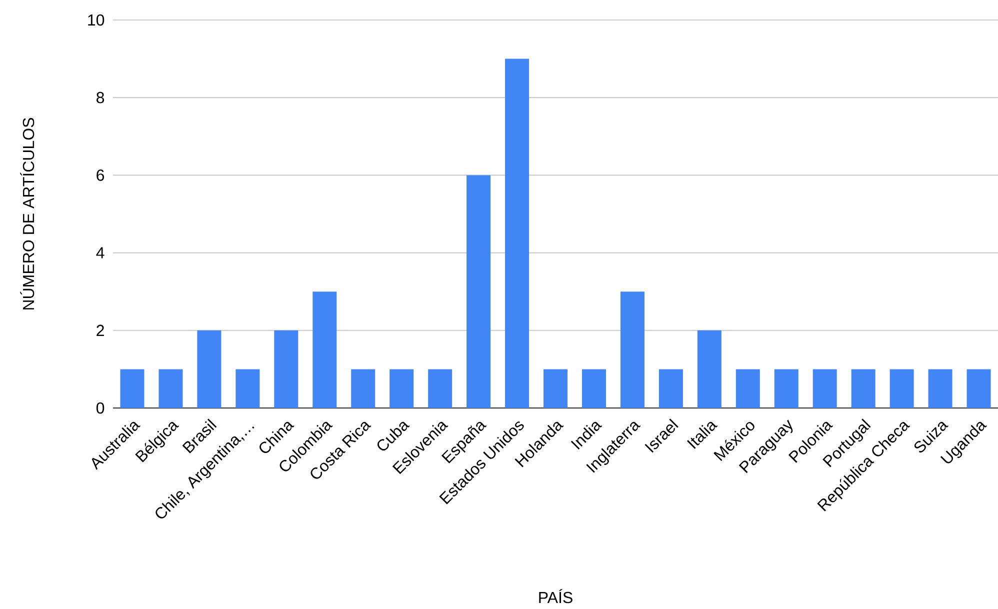 The width and height of the screenshot is (998, 609). What do you see at coordinates (96, 20) in the screenshot?
I see `y-tick-label: 10` at bounding box center [96, 20].